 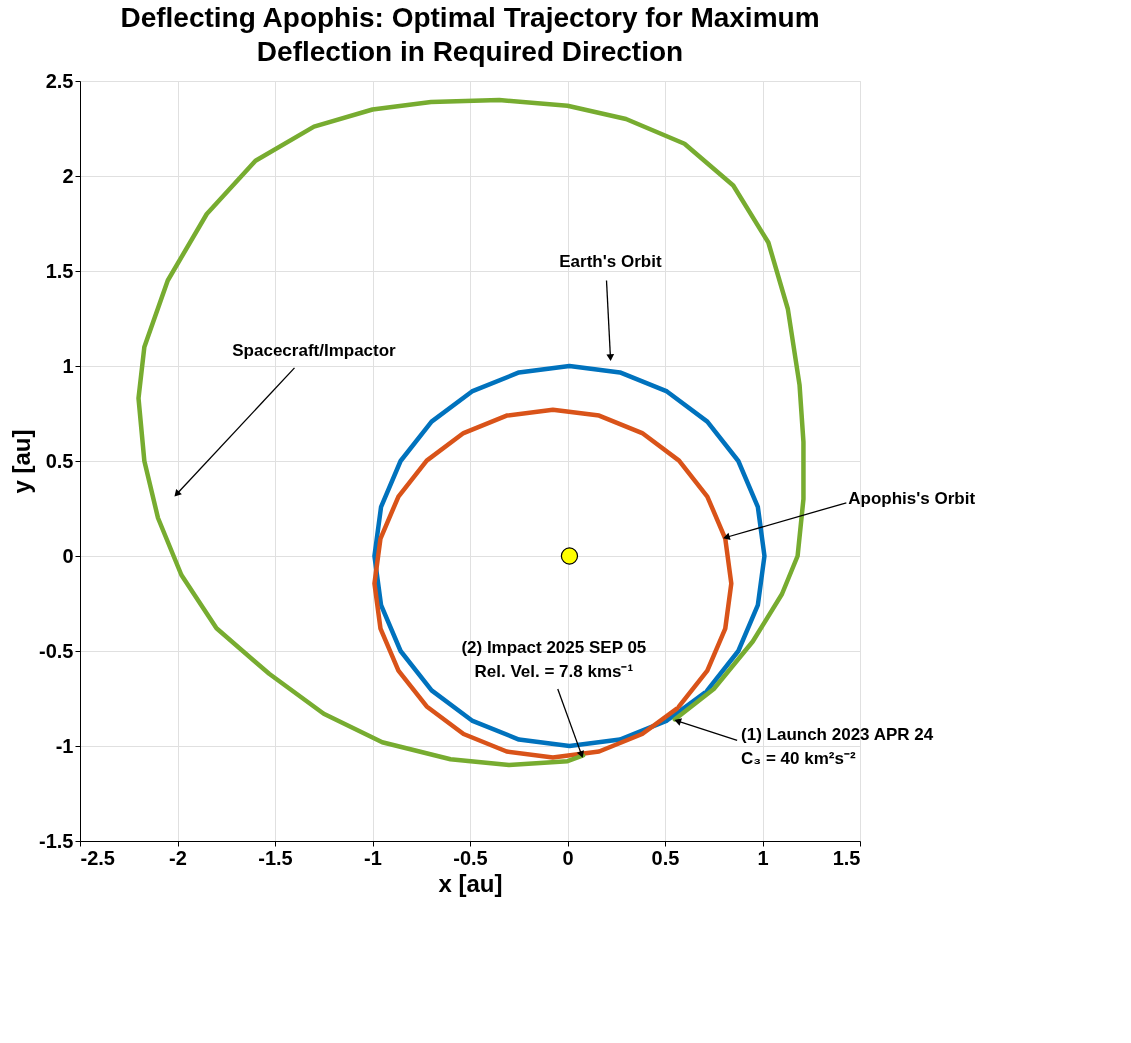 What do you see at coordinates (97, 857) in the screenshot?
I see `x-tick-label: -2.5` at bounding box center [97, 857].